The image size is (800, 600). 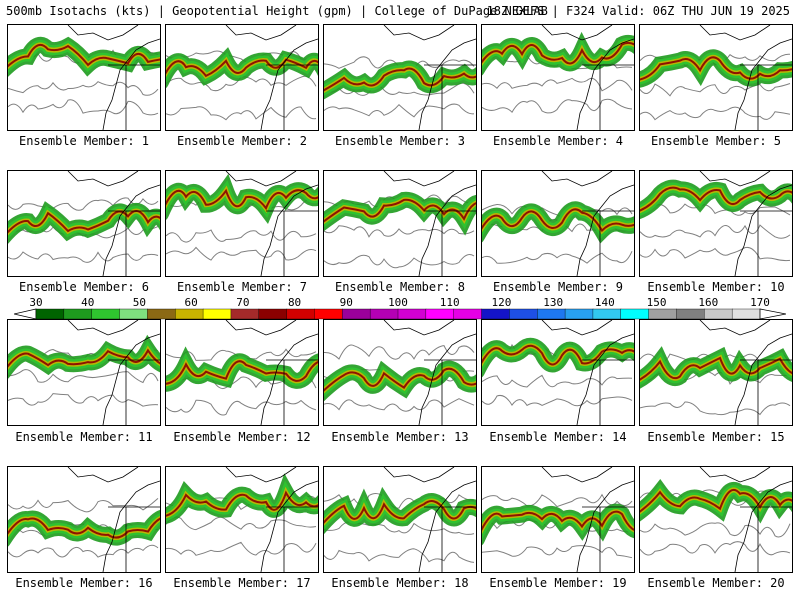 What do you see at coordinates (558, 437) in the screenshot?
I see `ensemble-member-label: Ensemble Member: 14` at bounding box center [558, 437].